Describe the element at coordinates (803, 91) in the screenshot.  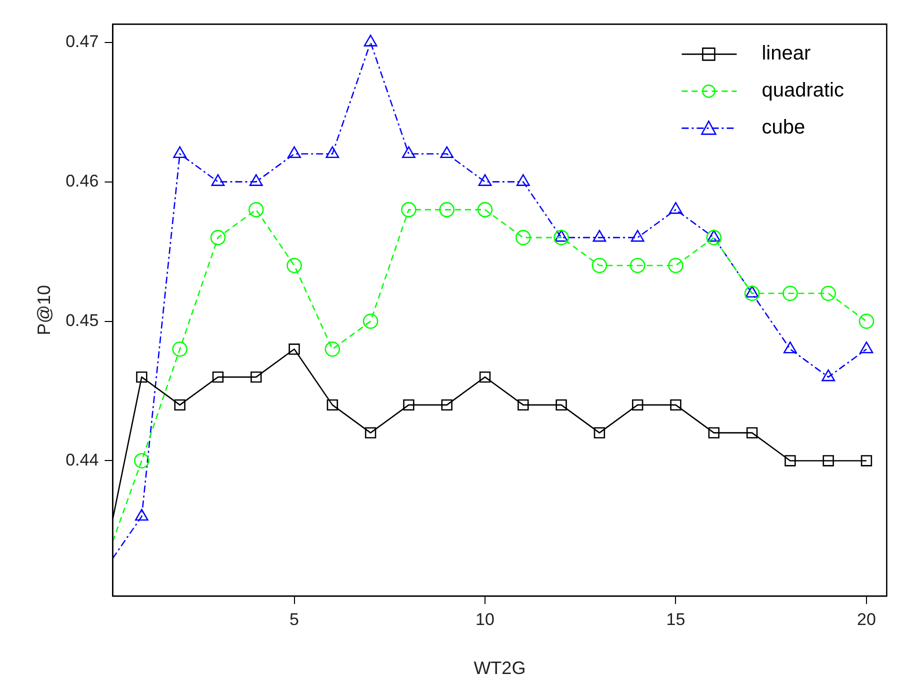
I see `legend-label: quadratic` at that location.